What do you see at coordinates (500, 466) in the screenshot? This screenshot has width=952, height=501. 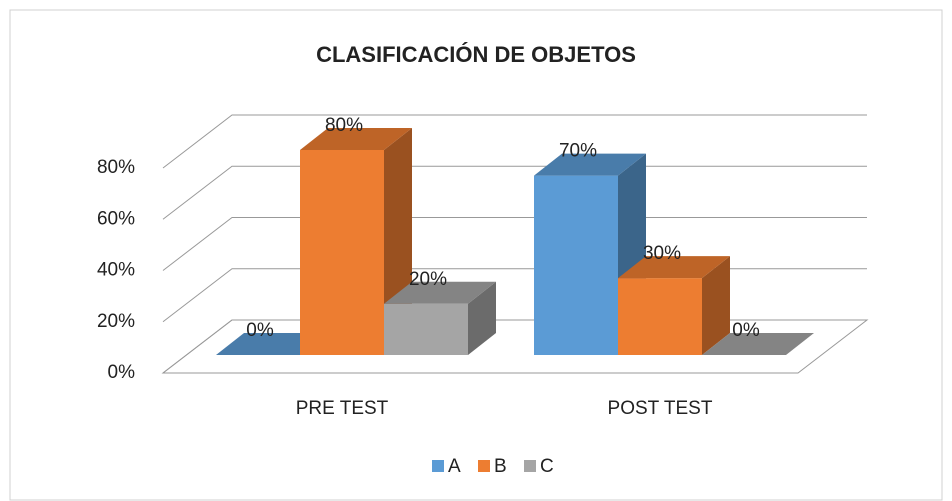 I see `legend-label: B` at bounding box center [500, 466].